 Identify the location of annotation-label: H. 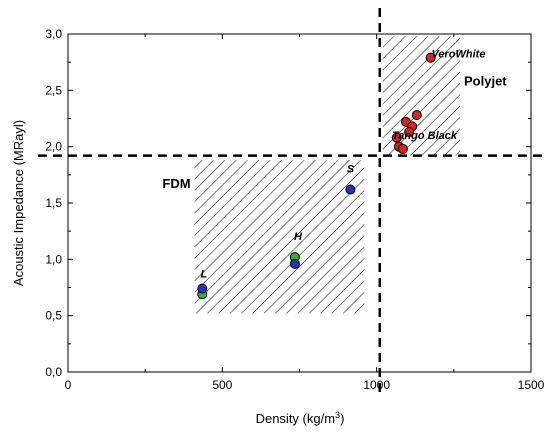
(298, 237).